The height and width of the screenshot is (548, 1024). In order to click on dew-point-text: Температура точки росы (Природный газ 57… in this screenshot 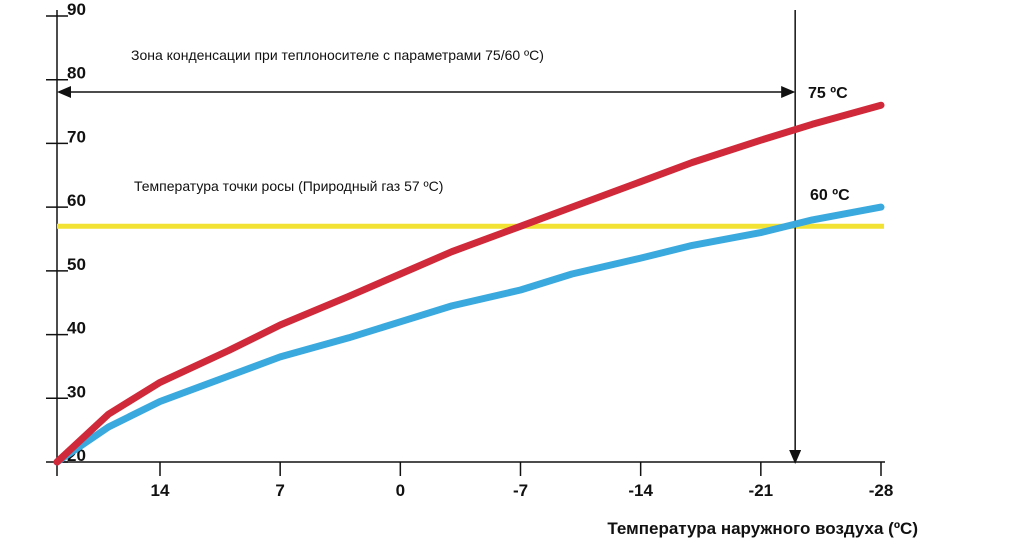, I will do `click(288, 186)`.